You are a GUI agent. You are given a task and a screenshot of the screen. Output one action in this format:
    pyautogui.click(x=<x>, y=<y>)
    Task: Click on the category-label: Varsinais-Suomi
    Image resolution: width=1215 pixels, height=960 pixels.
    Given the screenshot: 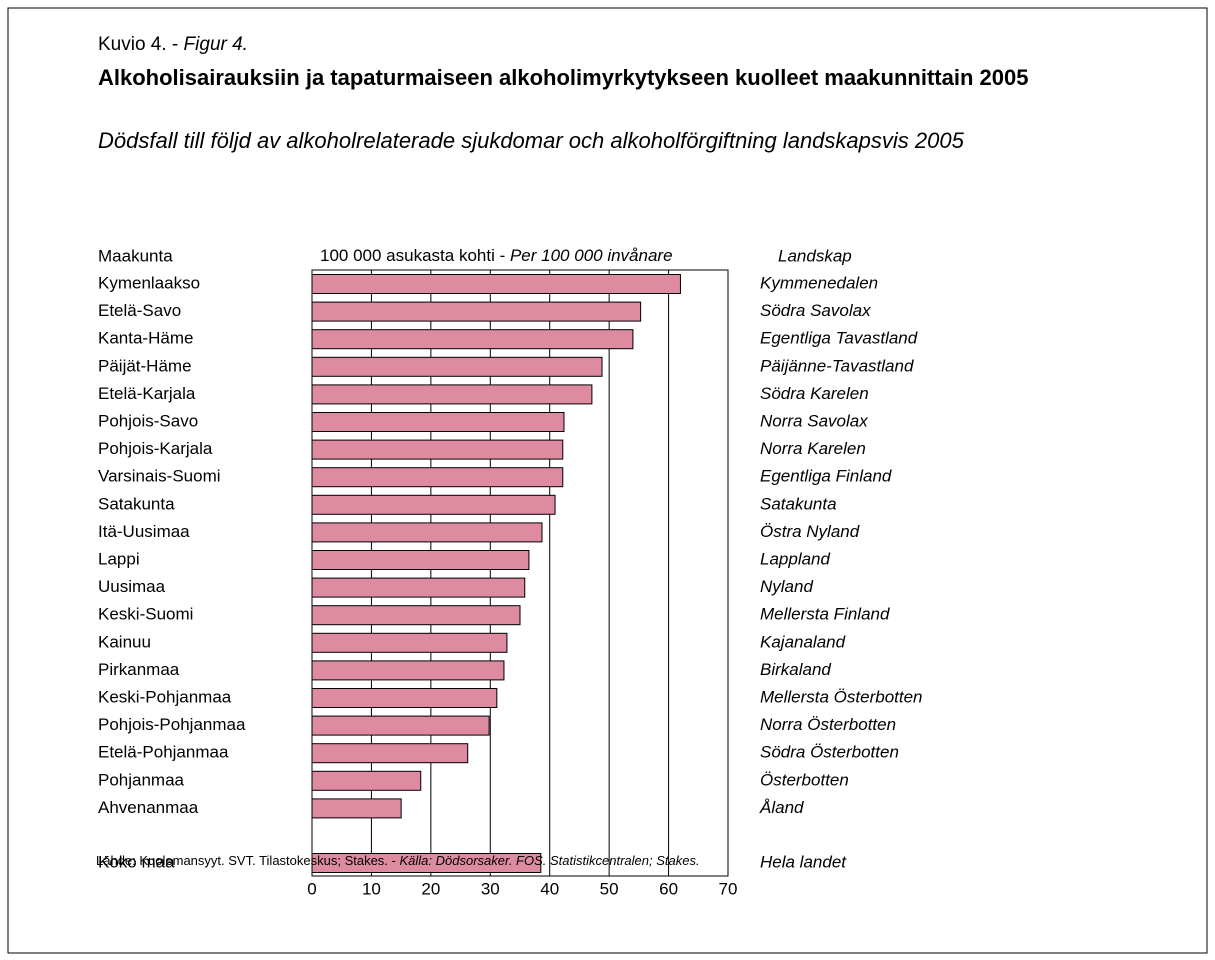 What is the action you would take?
    pyautogui.click(x=159, y=476)
    